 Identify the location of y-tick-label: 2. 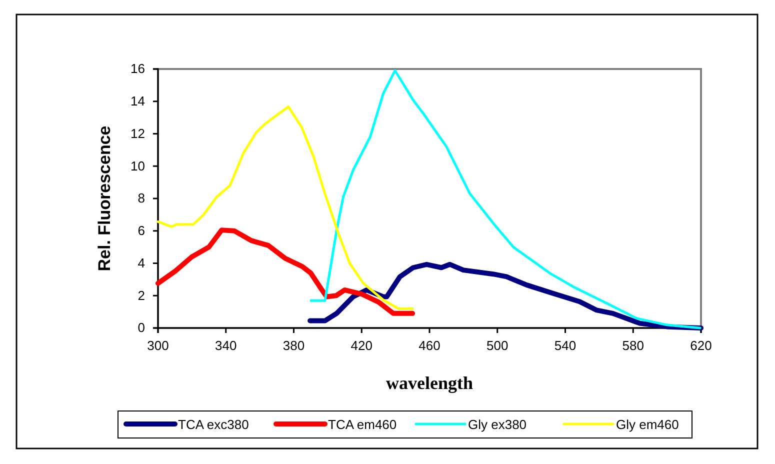
(141, 295).